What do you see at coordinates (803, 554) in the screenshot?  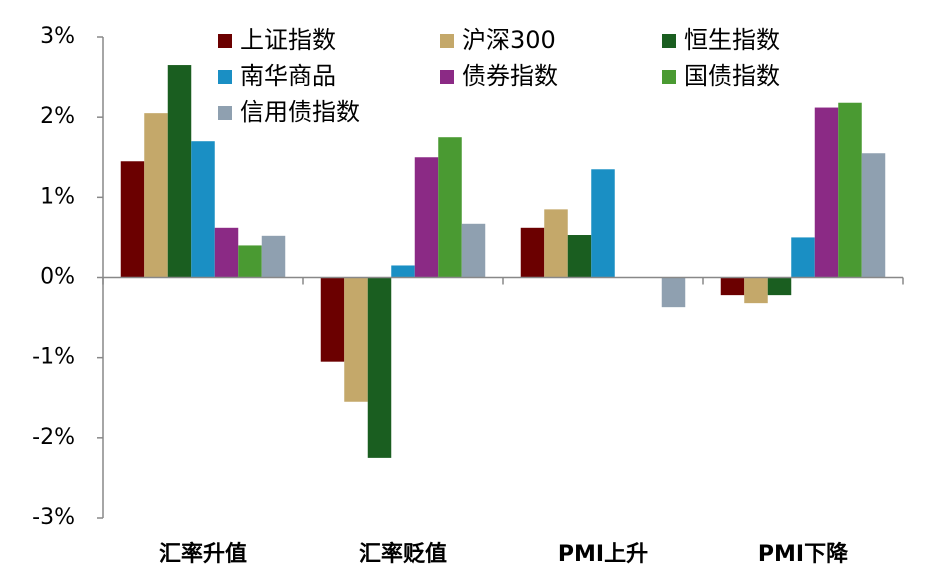 I see `x-tick-label: PMI下降` at bounding box center [803, 554].